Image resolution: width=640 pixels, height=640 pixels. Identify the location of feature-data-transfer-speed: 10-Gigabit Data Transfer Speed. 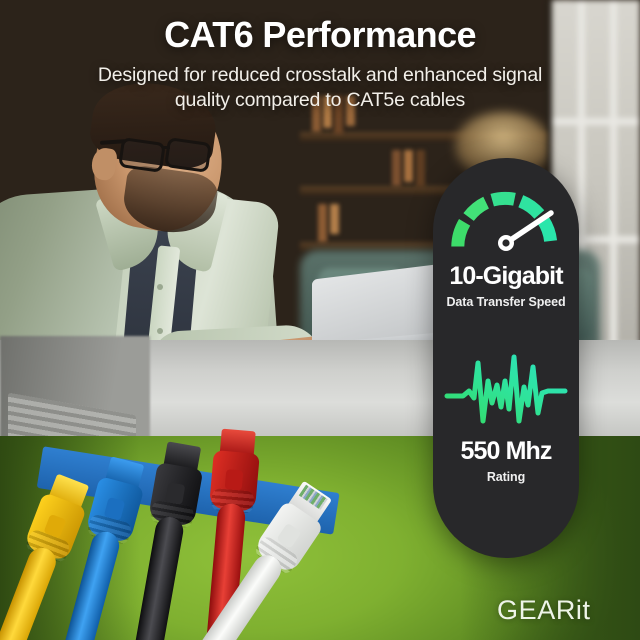
(506, 233).